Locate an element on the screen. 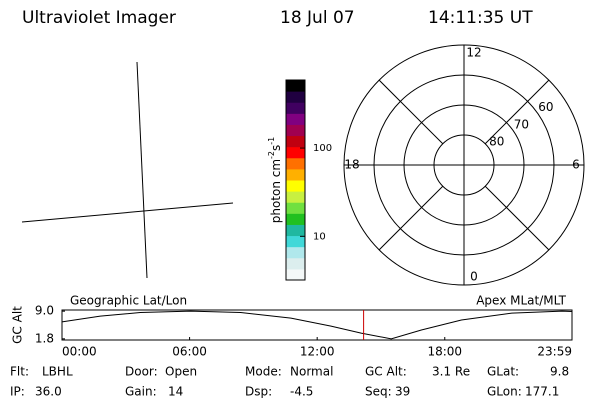 Image resolution: width=600 pixels, height=400 pixels. info-label: Dsp: is located at coordinates (258, 392).